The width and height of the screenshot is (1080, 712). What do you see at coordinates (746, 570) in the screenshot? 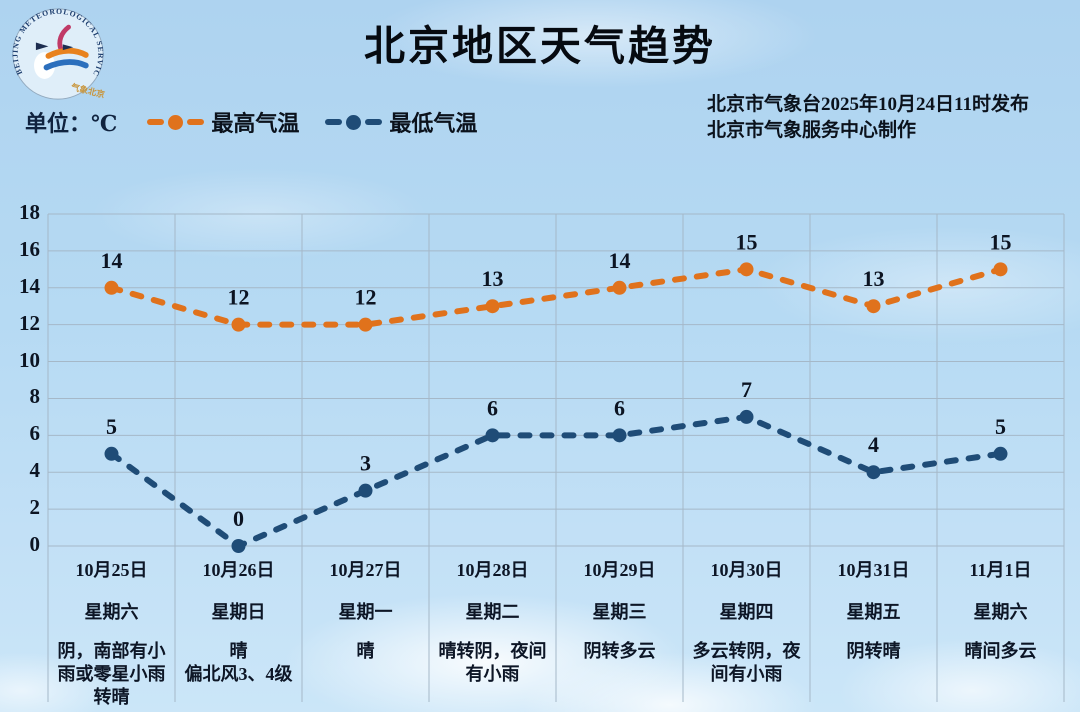
I see `date-label: 10月30日` at bounding box center [746, 570].